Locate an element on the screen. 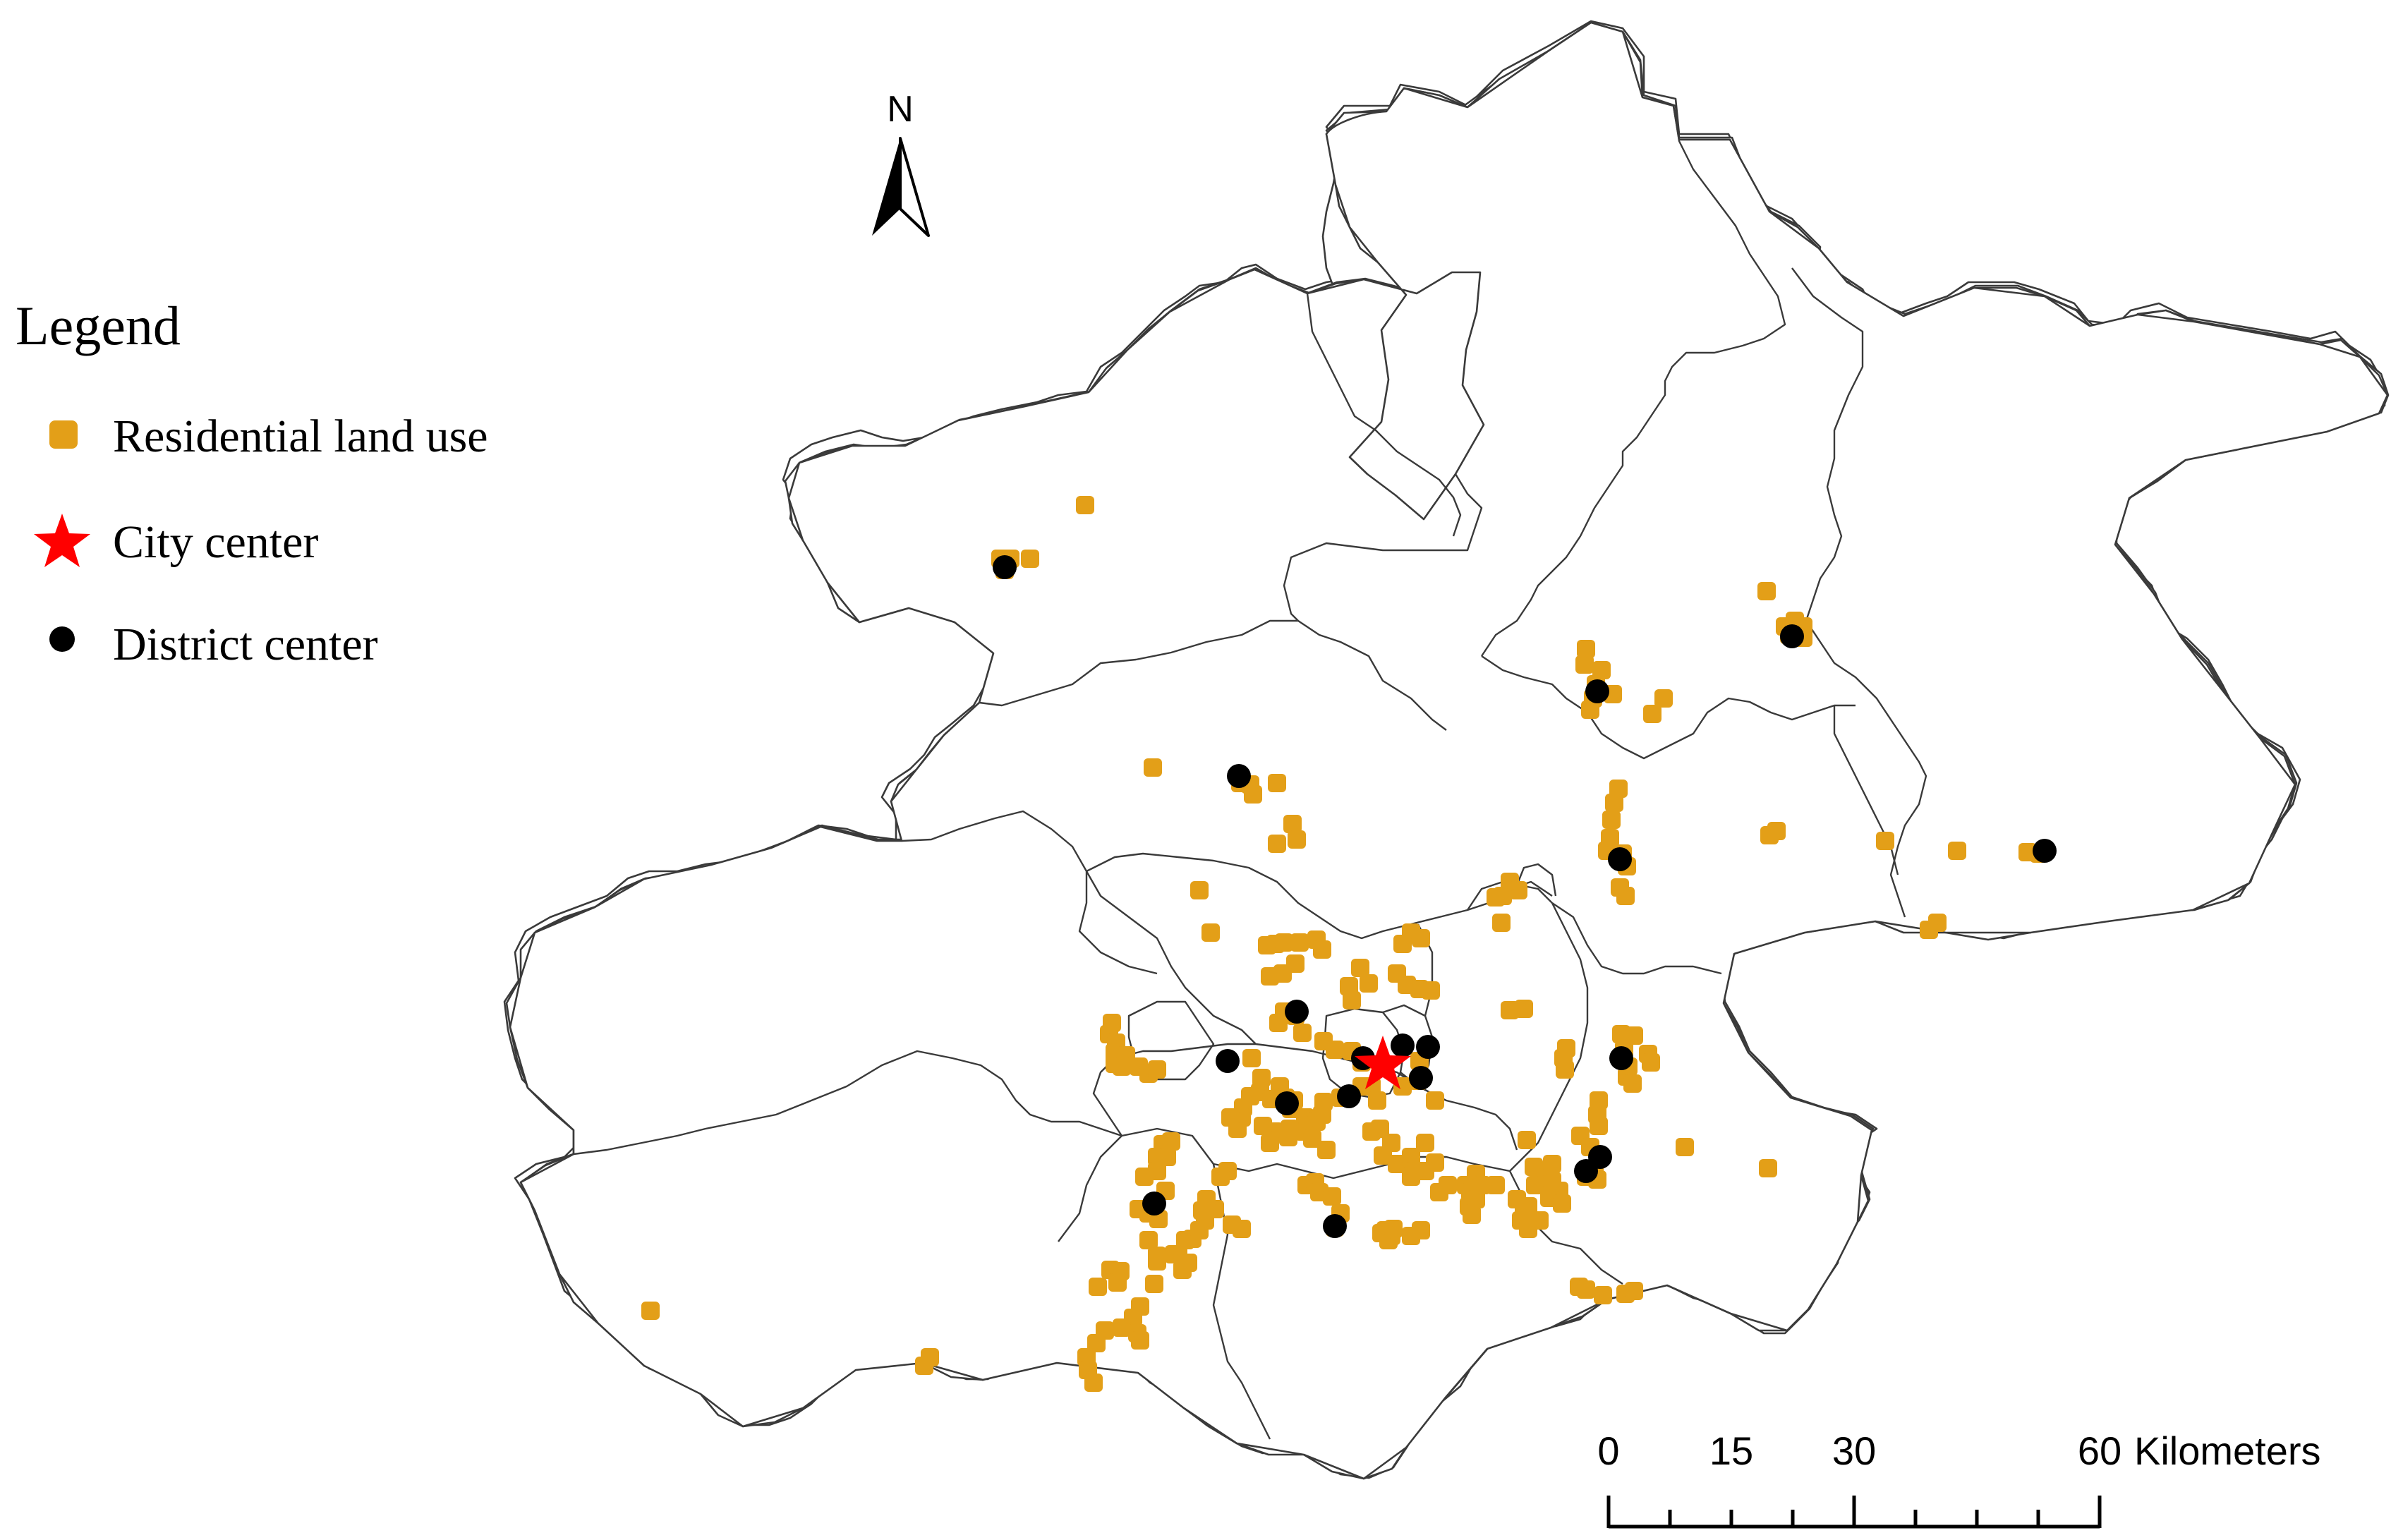  boundary-shunyi-spur is located at coordinates (1536, 880).